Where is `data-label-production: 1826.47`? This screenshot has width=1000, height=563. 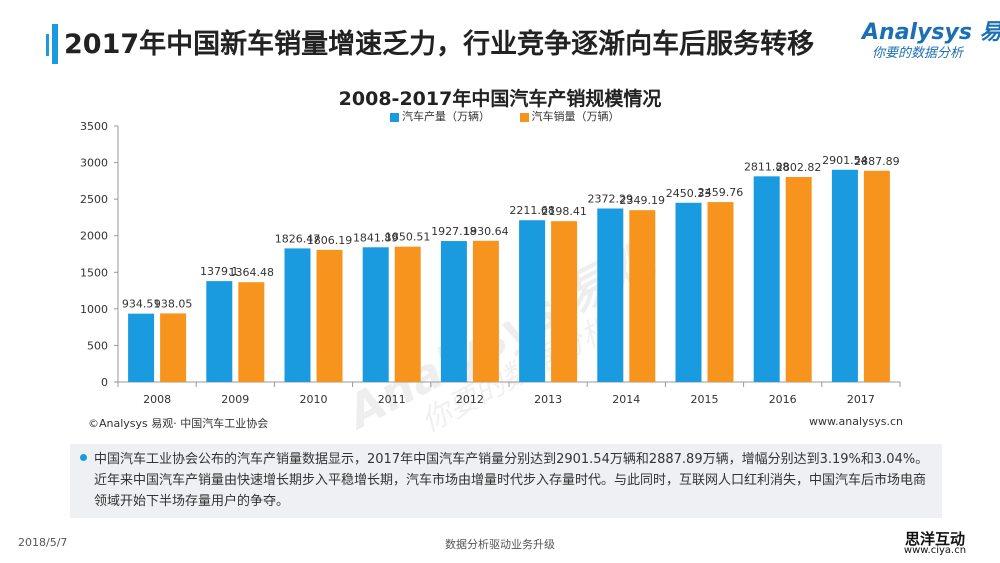
data-label-production: 1826.47 is located at coordinates (298, 238).